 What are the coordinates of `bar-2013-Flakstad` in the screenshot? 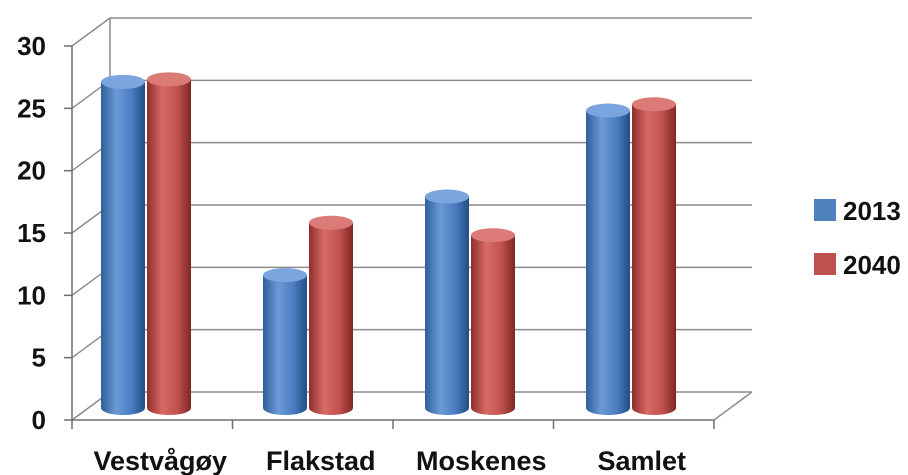 It's located at (285, 341).